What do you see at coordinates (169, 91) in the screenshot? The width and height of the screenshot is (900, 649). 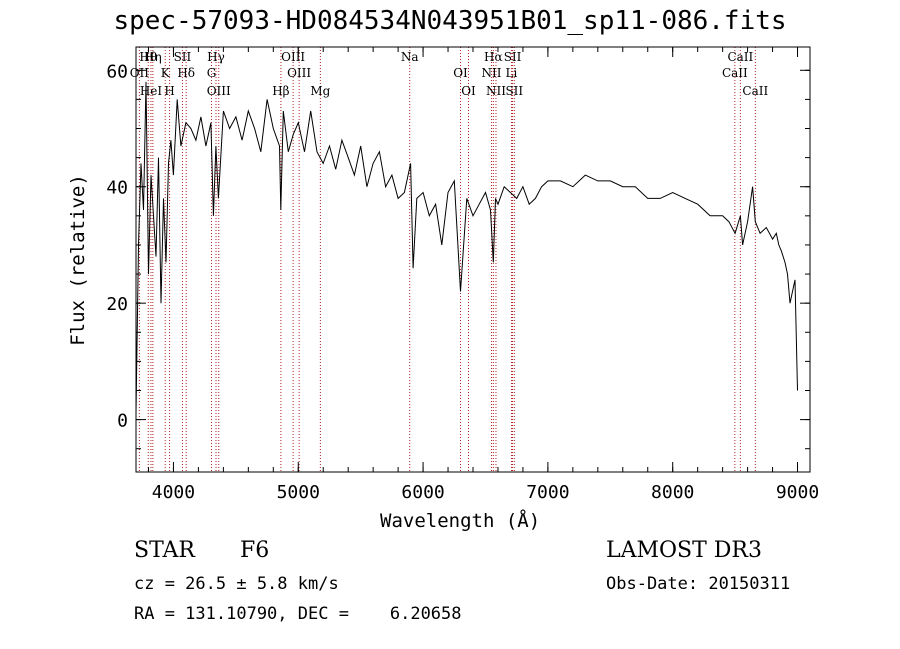 I see `line-label: H` at bounding box center [169, 91].